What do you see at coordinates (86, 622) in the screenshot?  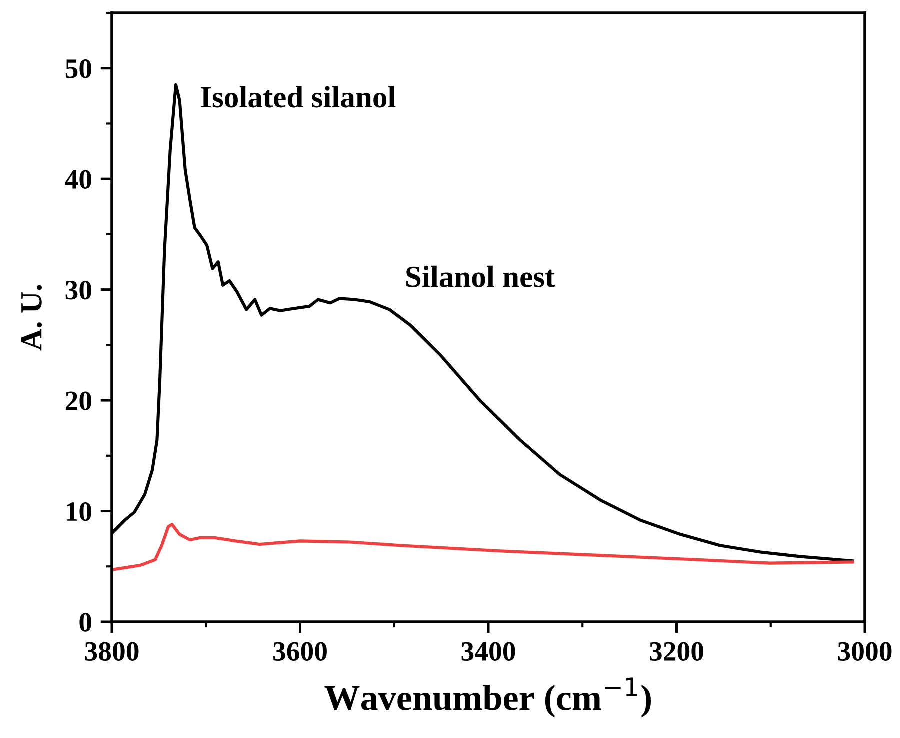 I see `y-tick-label: 0` at bounding box center [86, 622].